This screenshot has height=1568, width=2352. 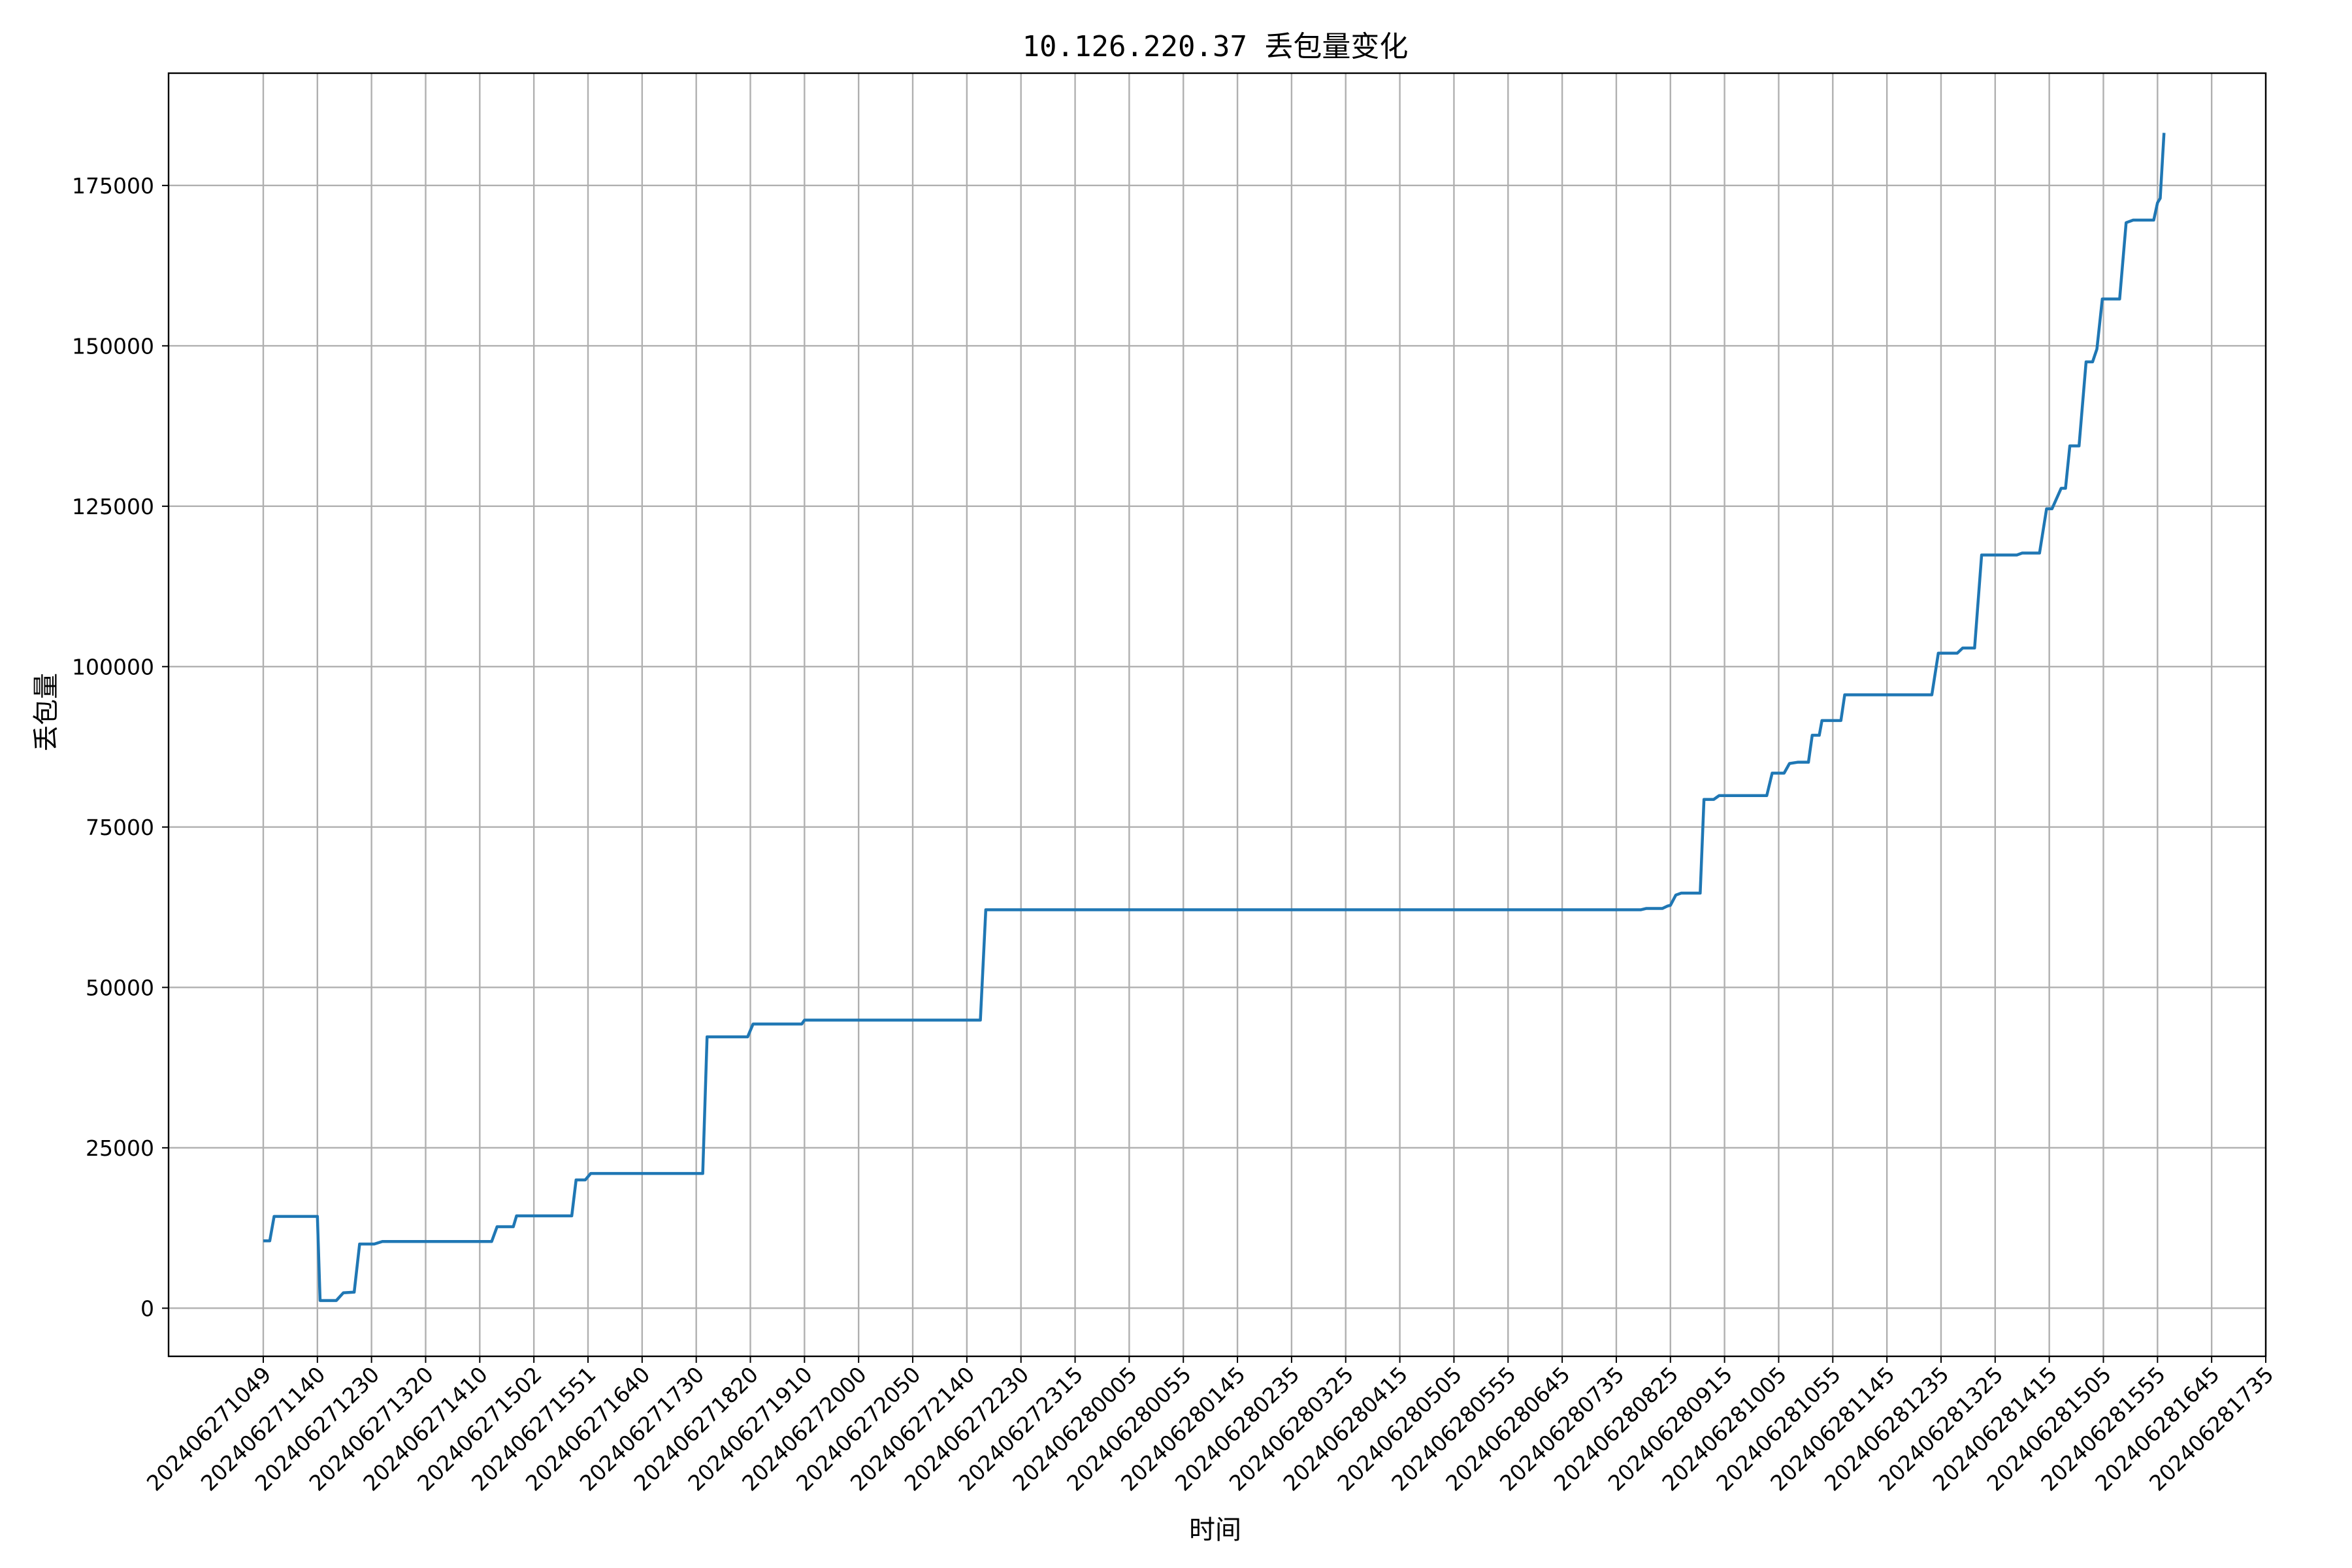 I want to click on y-tick-label: 100000, so click(x=113, y=666).